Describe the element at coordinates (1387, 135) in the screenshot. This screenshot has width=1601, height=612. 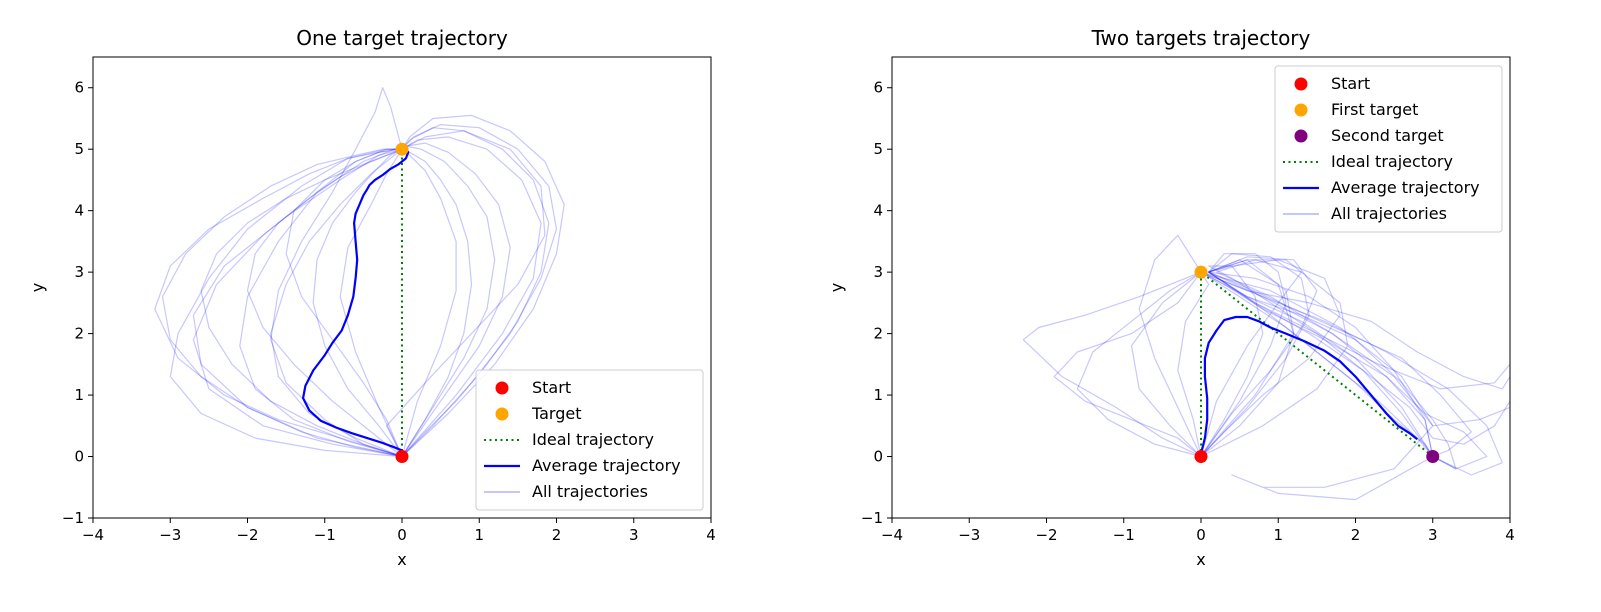
I see `legend-label-second-target: Second target` at that location.